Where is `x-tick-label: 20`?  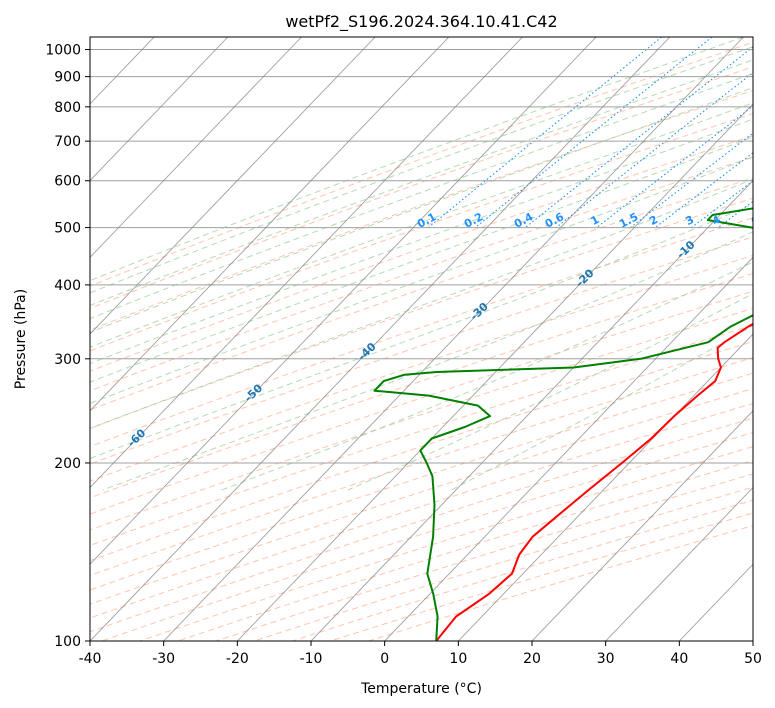 x-tick-label: 20 is located at coordinates (532, 659).